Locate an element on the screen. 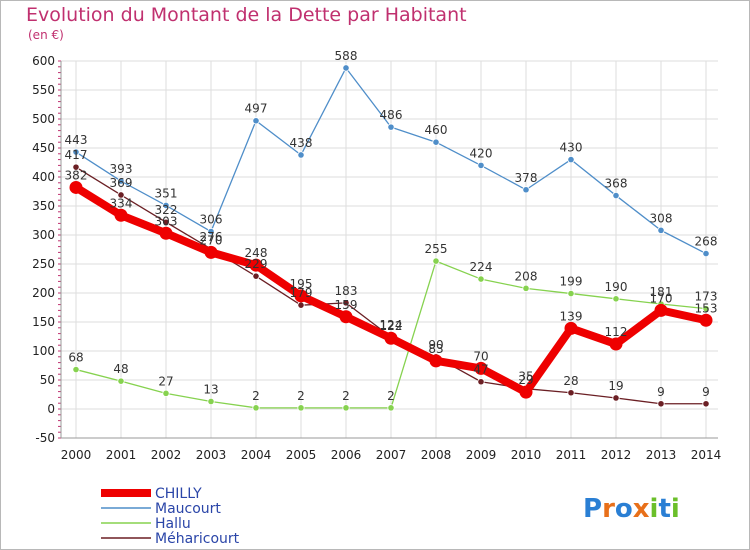 The image size is (750, 550). data-label-maucourt: 351 is located at coordinates (166, 193).